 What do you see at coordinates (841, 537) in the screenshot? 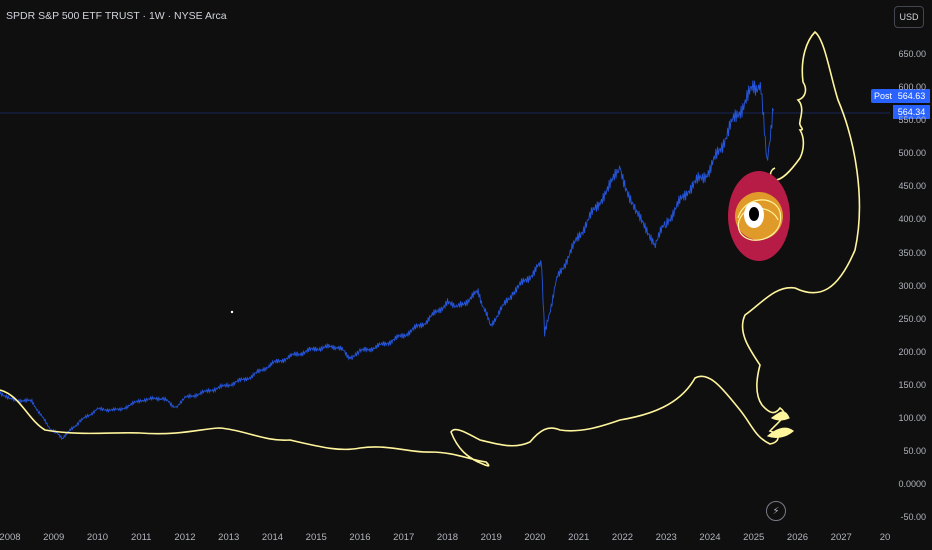
I see `time-axis-label: 2027` at bounding box center [841, 537].